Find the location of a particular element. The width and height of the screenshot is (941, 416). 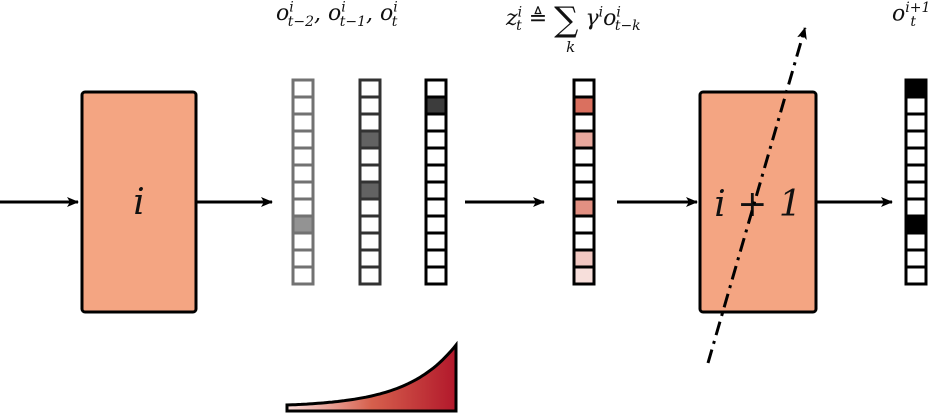

dashdot-diagonal-arrow is located at coordinates (756, 195).